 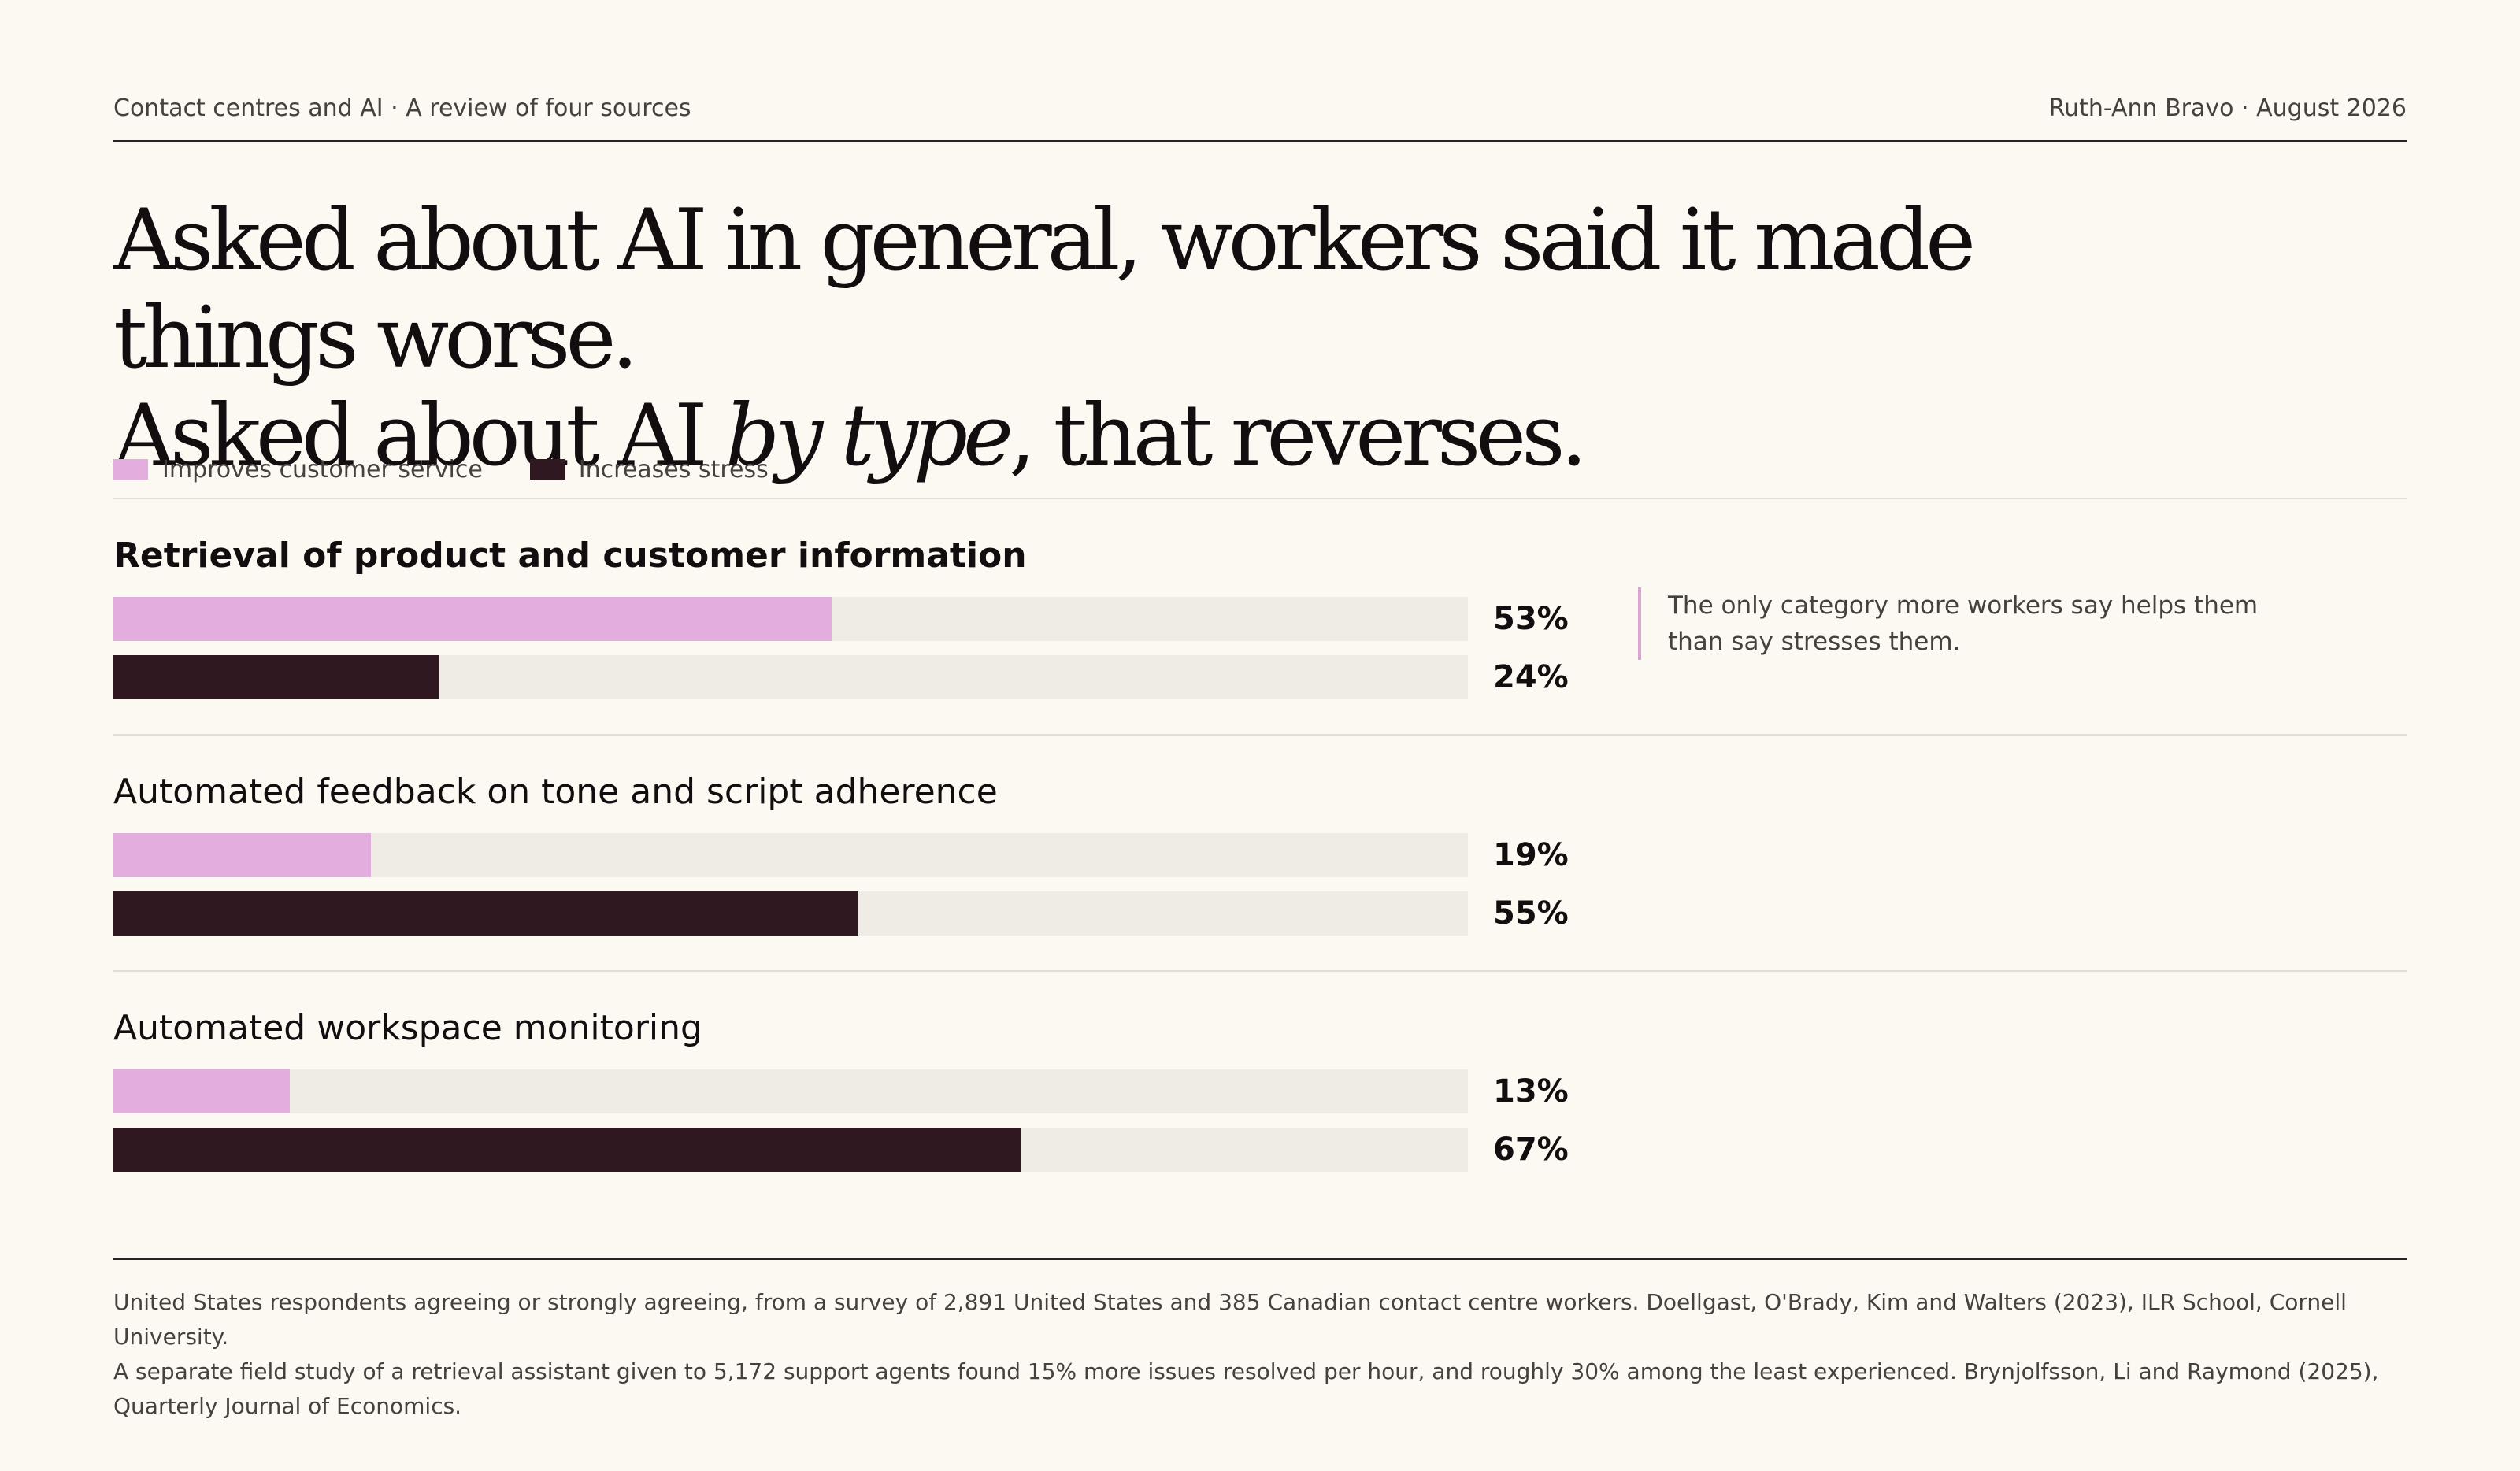 What do you see at coordinates (419, 436) in the screenshot?
I see `headline-line-2-start: Asked about AI` at bounding box center [419, 436].